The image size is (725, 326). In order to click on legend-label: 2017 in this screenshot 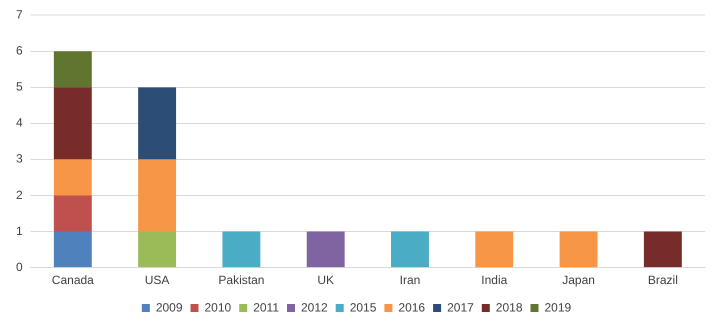, I will do `click(460, 307)`.